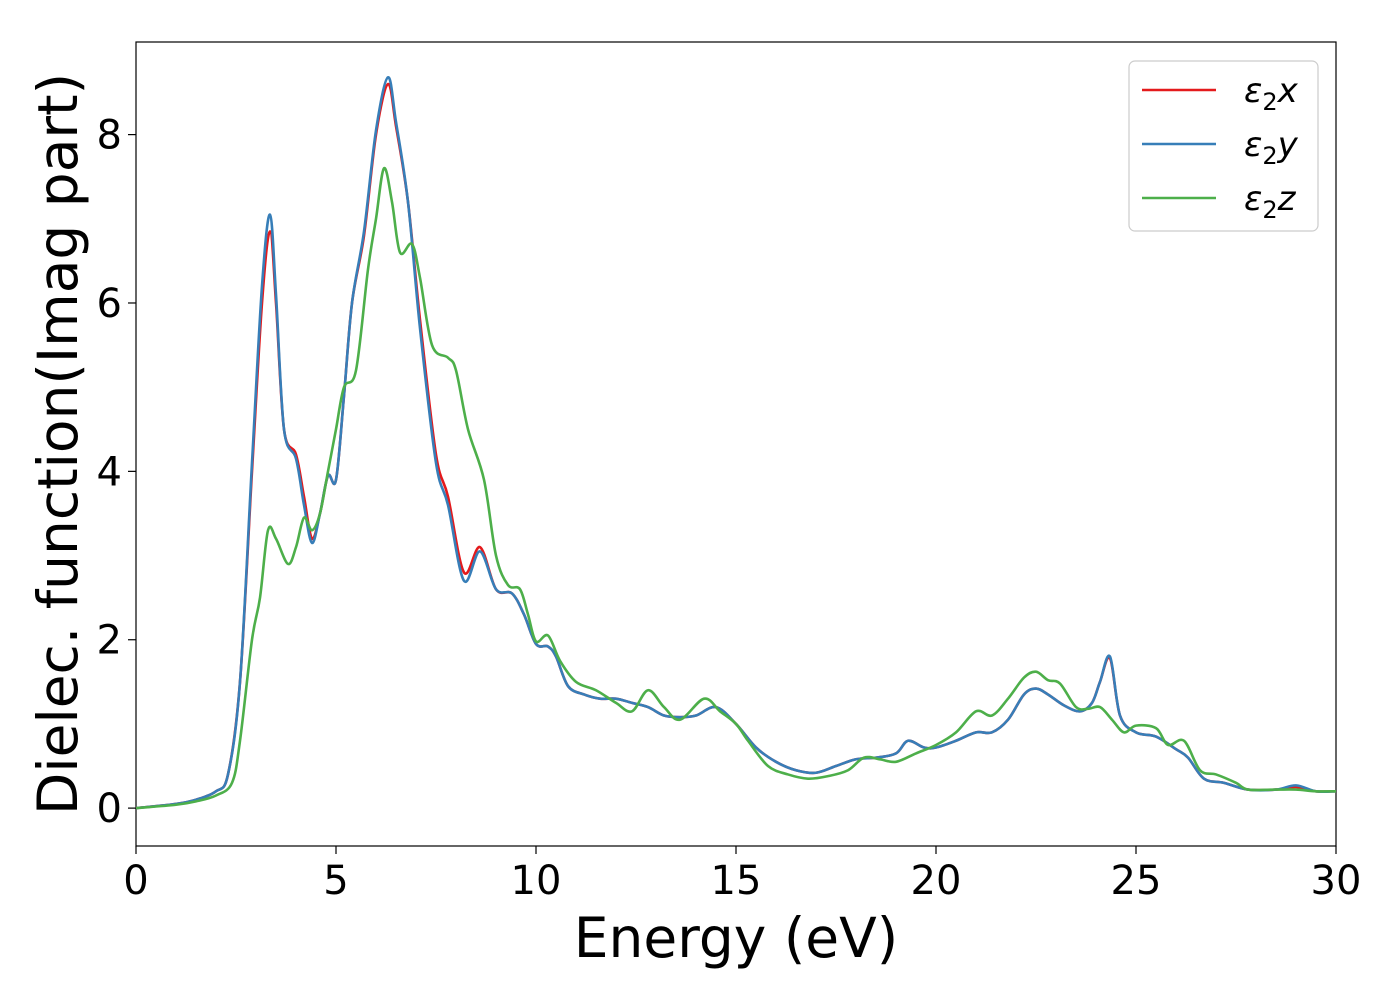  What do you see at coordinates (736, 938) in the screenshot?
I see `x-axis-label: Energy (eV)` at bounding box center [736, 938].